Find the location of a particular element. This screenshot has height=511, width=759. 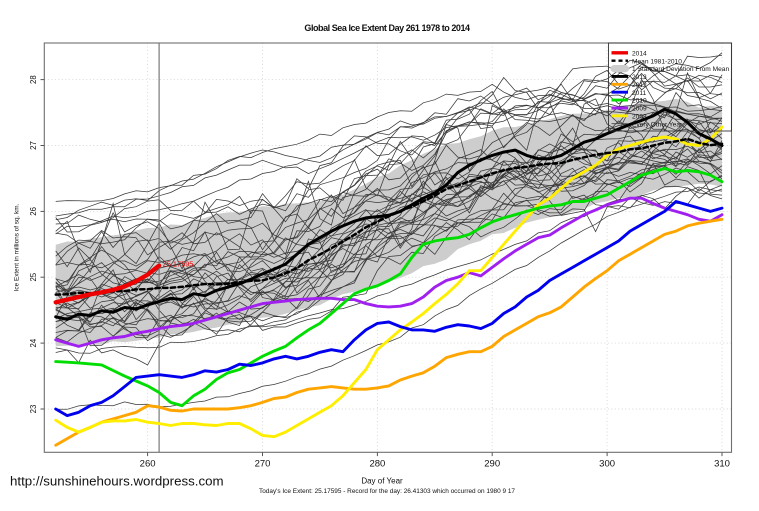

svg-text: 2011 is located at coordinates (639, 93).